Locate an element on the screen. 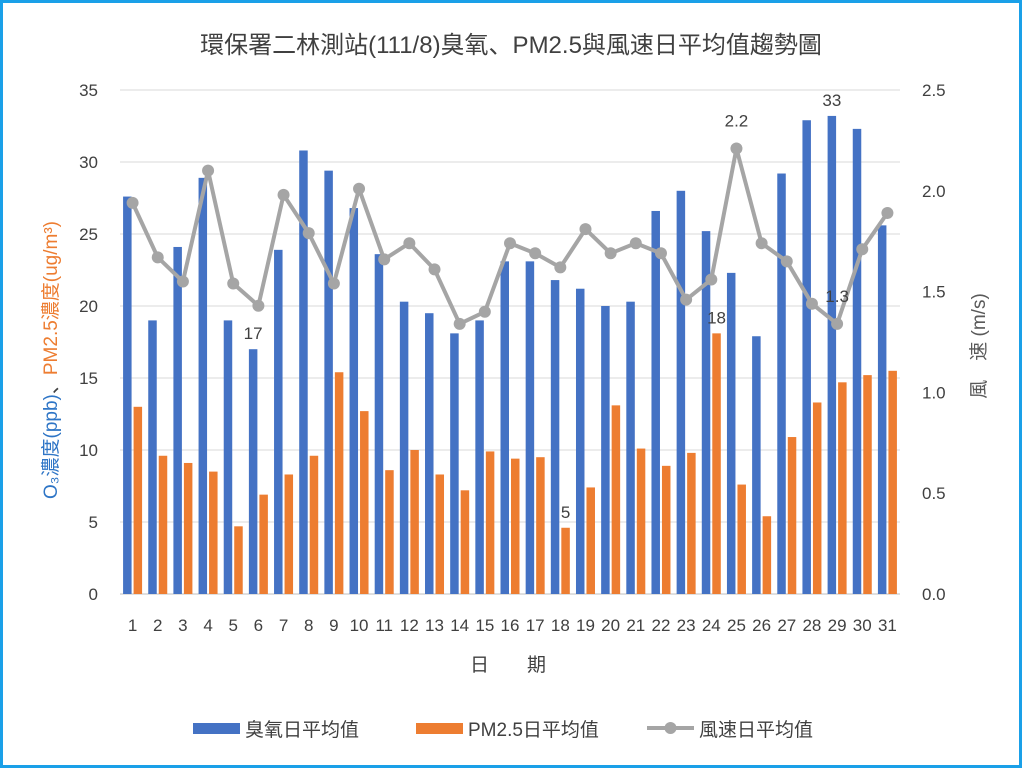 The height and width of the screenshot is (770, 1022). data-label: 2.2 is located at coordinates (737, 120).